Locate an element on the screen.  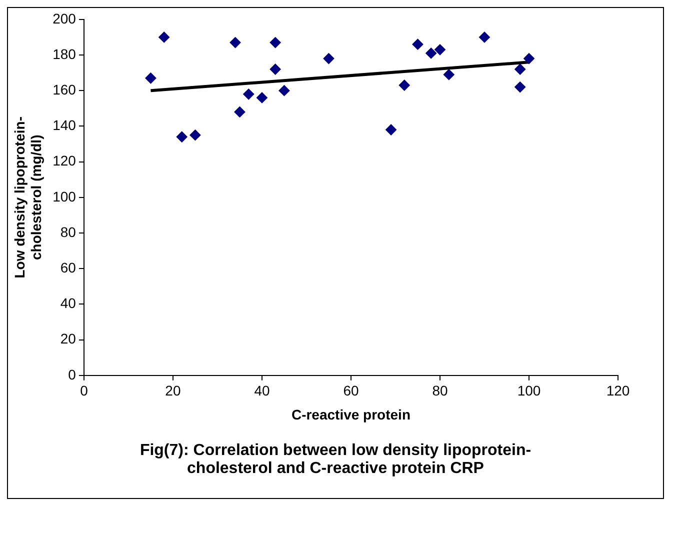
x-tick-label: 120 is located at coordinates (618, 390).